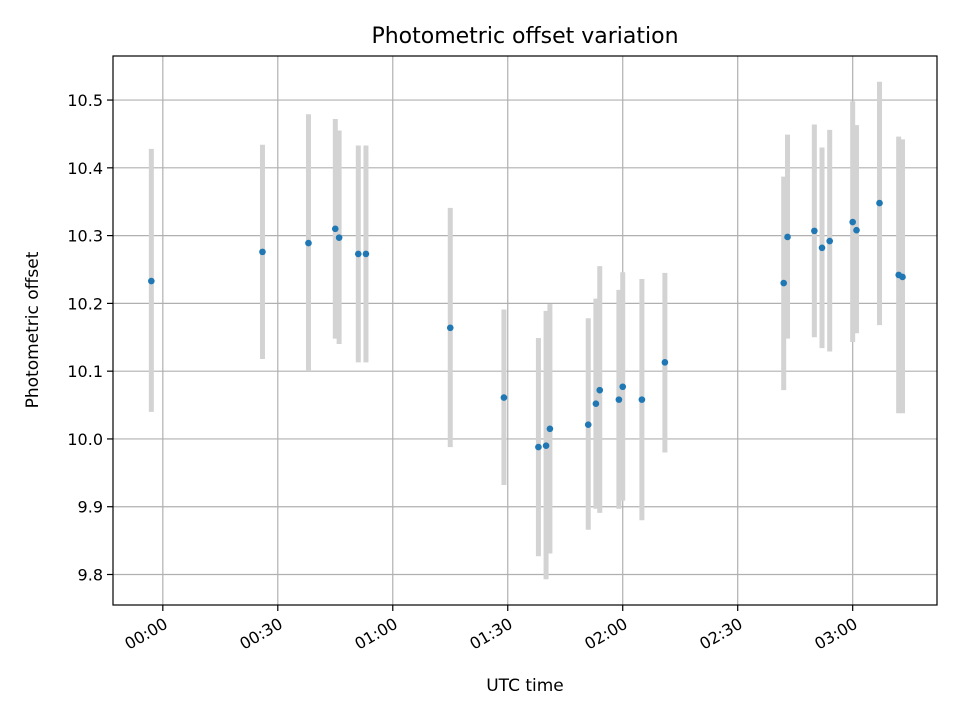  What do you see at coordinates (33, 329) in the screenshot?
I see `y-axis-label: Photometric offset` at bounding box center [33, 329].